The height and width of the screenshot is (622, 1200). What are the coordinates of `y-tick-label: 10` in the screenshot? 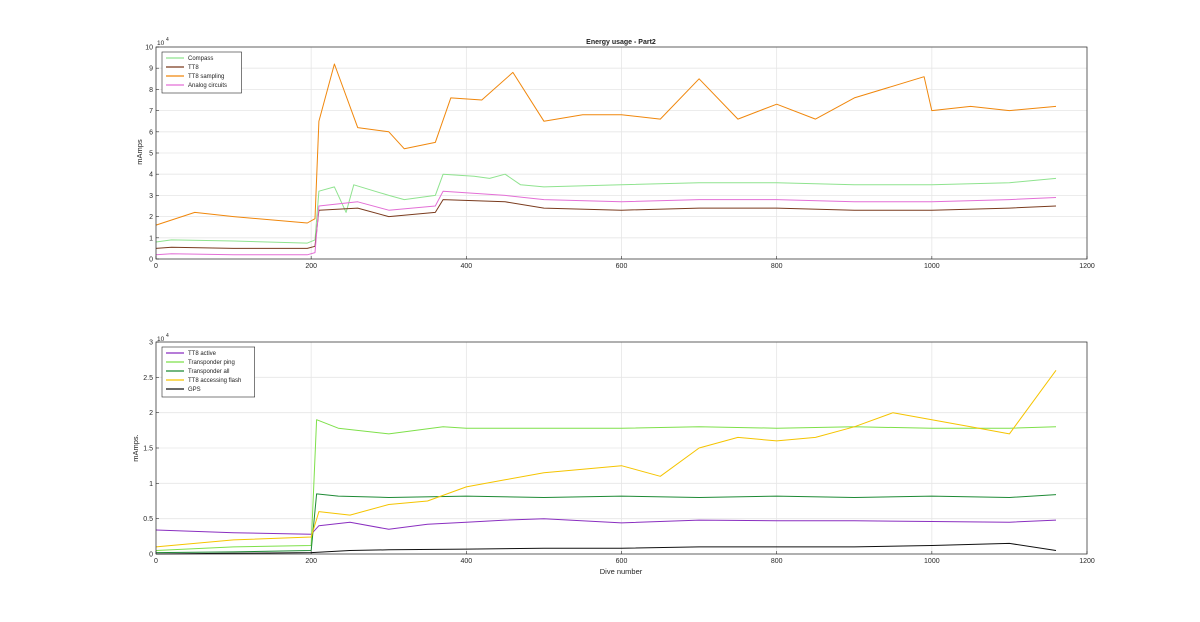 It's located at (149, 48).